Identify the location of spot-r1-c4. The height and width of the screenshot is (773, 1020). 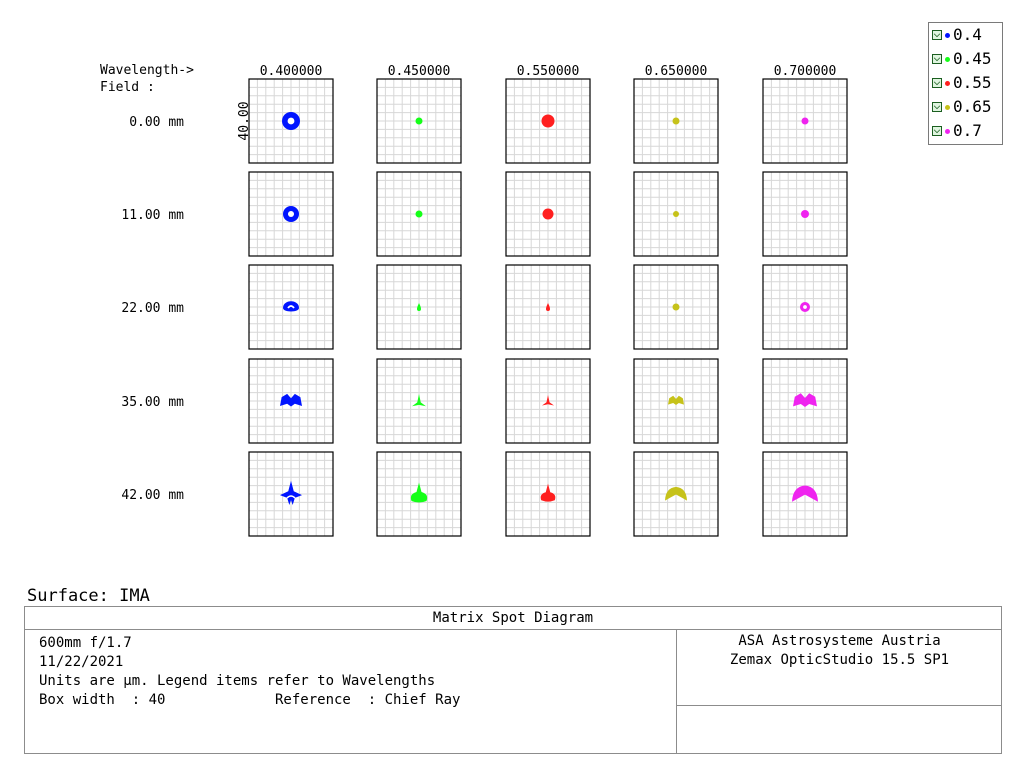
(805, 214).